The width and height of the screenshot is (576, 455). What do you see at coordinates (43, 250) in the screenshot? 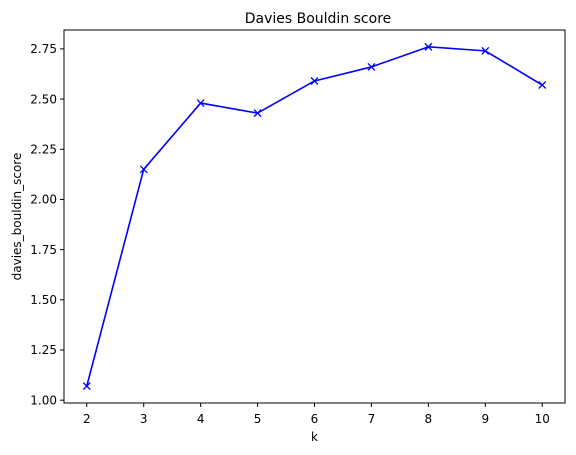
I see `y-tick-label: 1.75` at bounding box center [43, 250].